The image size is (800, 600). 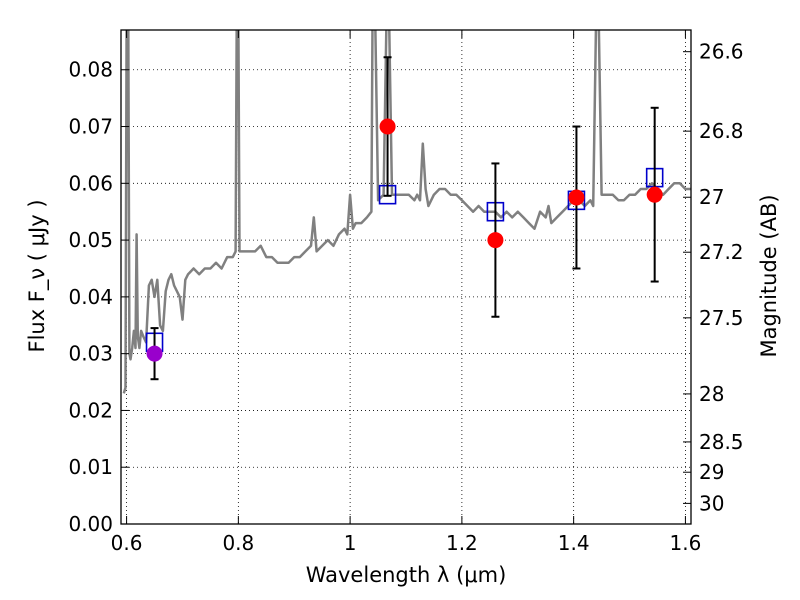 I want to click on y-tick-label: 0.06, so click(x=90, y=183).